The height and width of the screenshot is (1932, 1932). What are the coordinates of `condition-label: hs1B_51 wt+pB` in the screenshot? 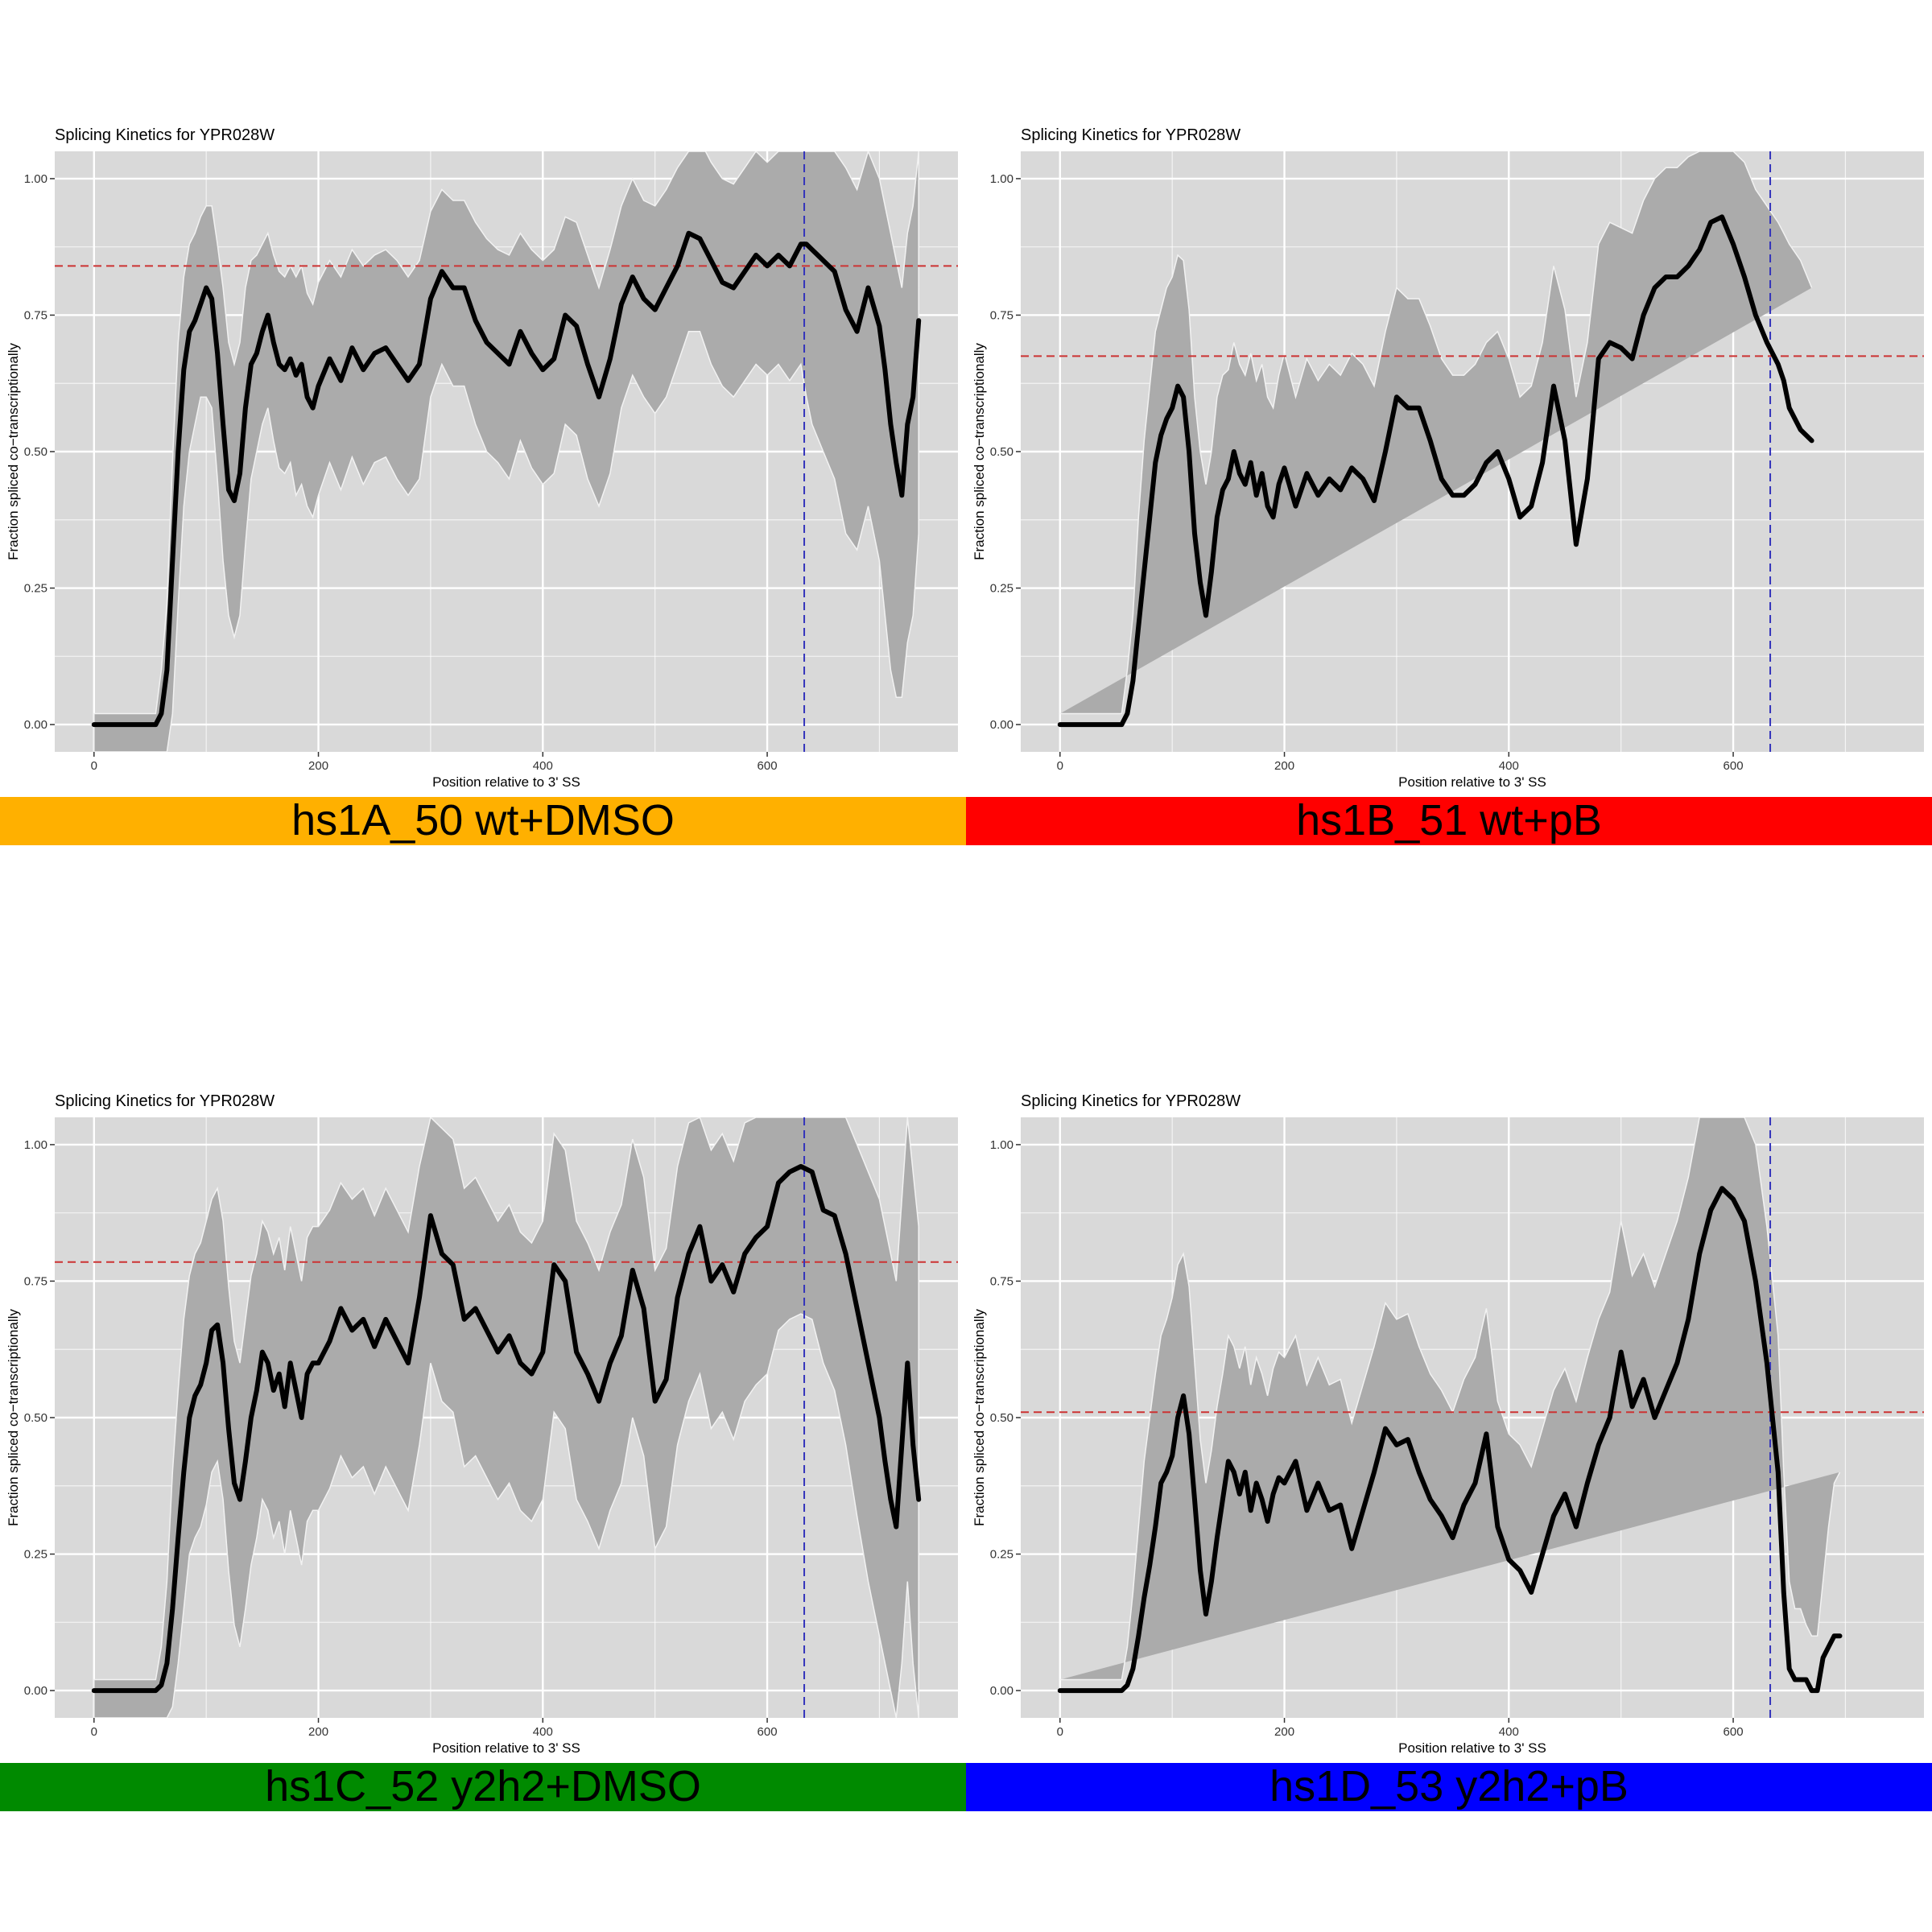 It's located at (1449, 820).